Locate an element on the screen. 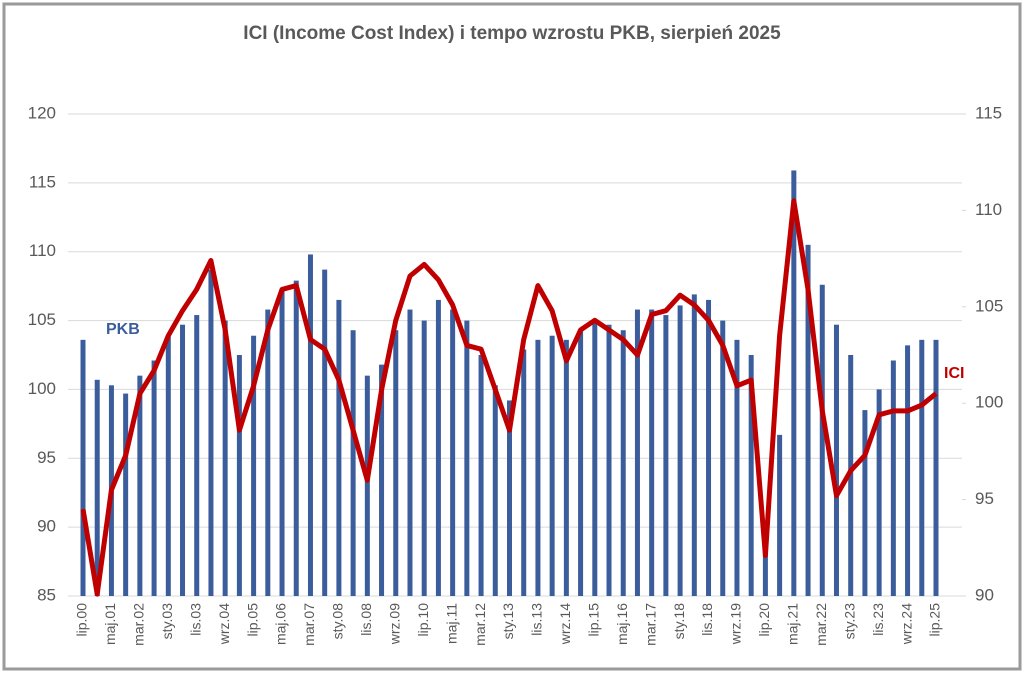 The image size is (1024, 673). y2-tick-label: 115 is located at coordinates (988, 112).